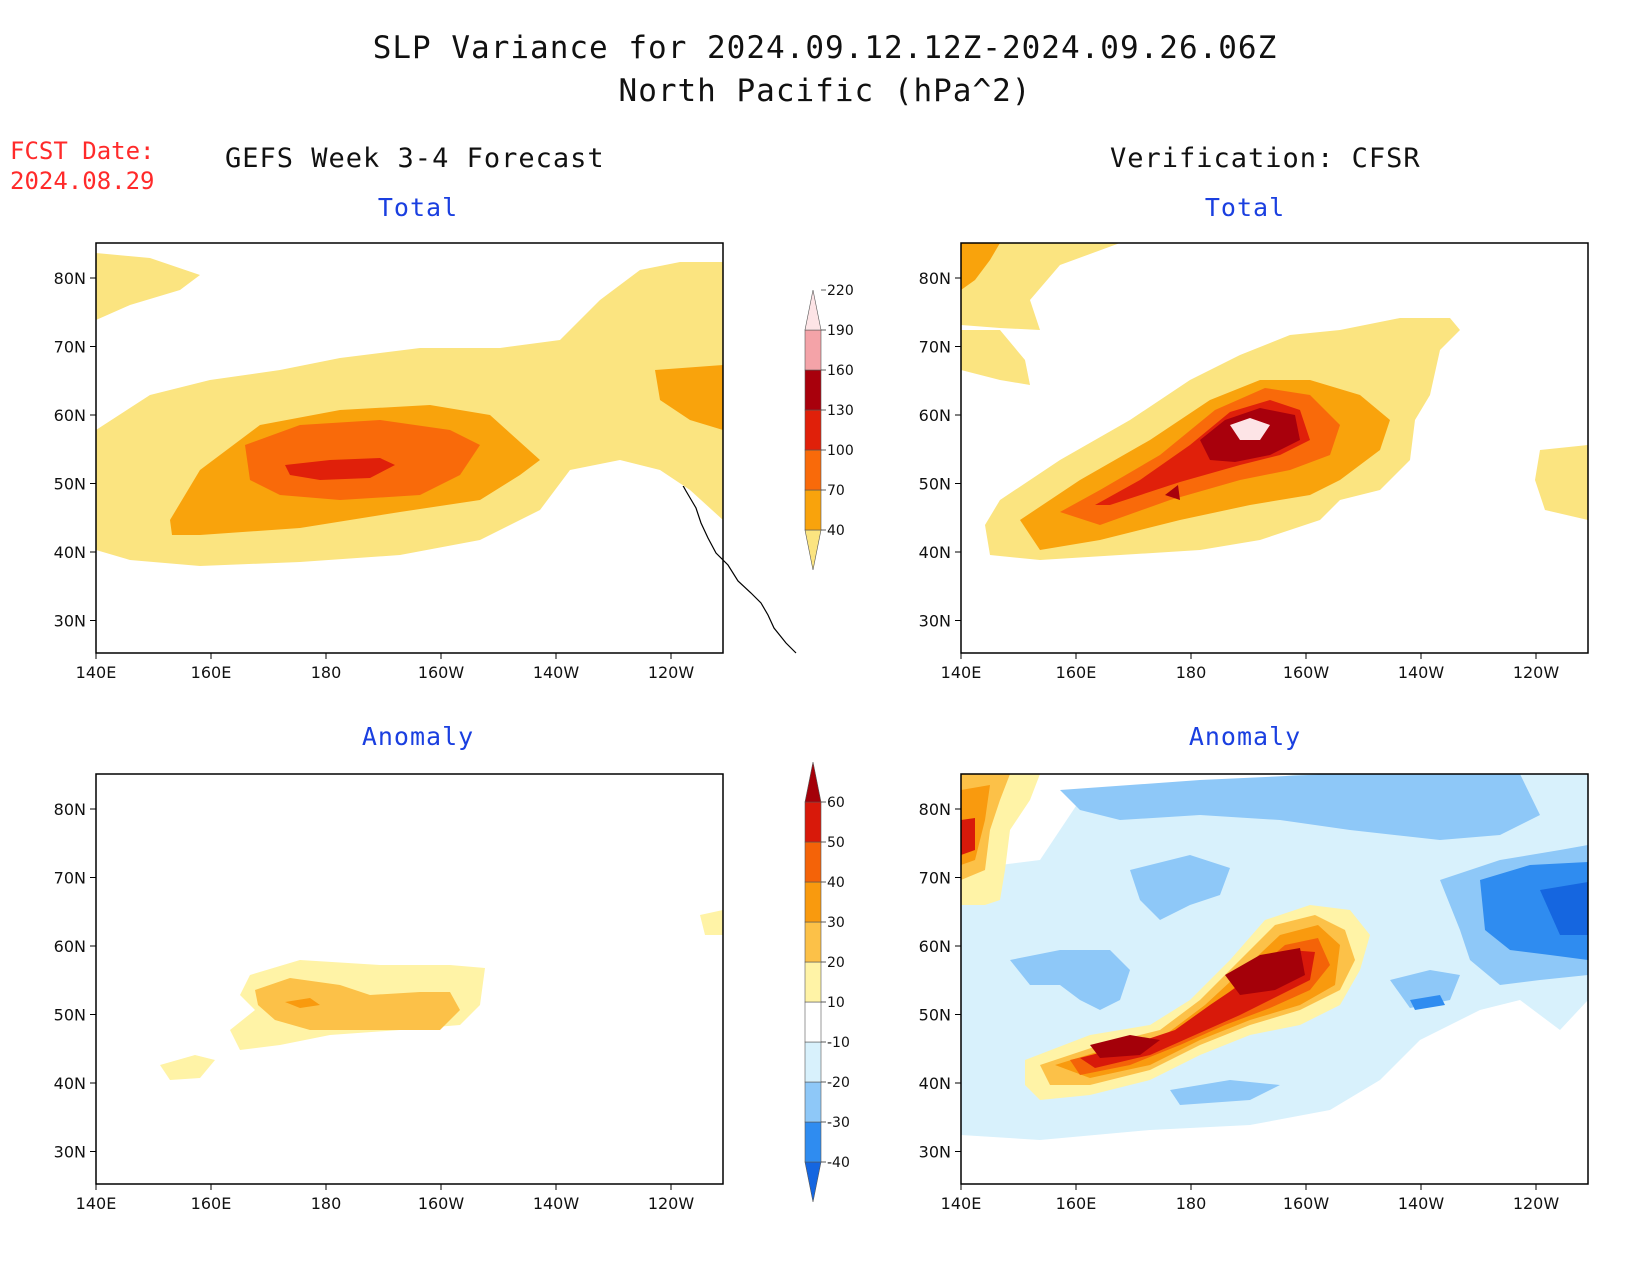 The height and width of the screenshot is (1275, 1650). Describe the element at coordinates (838, 1123) in the screenshot. I see `anomaly-colorbar-level-label: -30` at that location.